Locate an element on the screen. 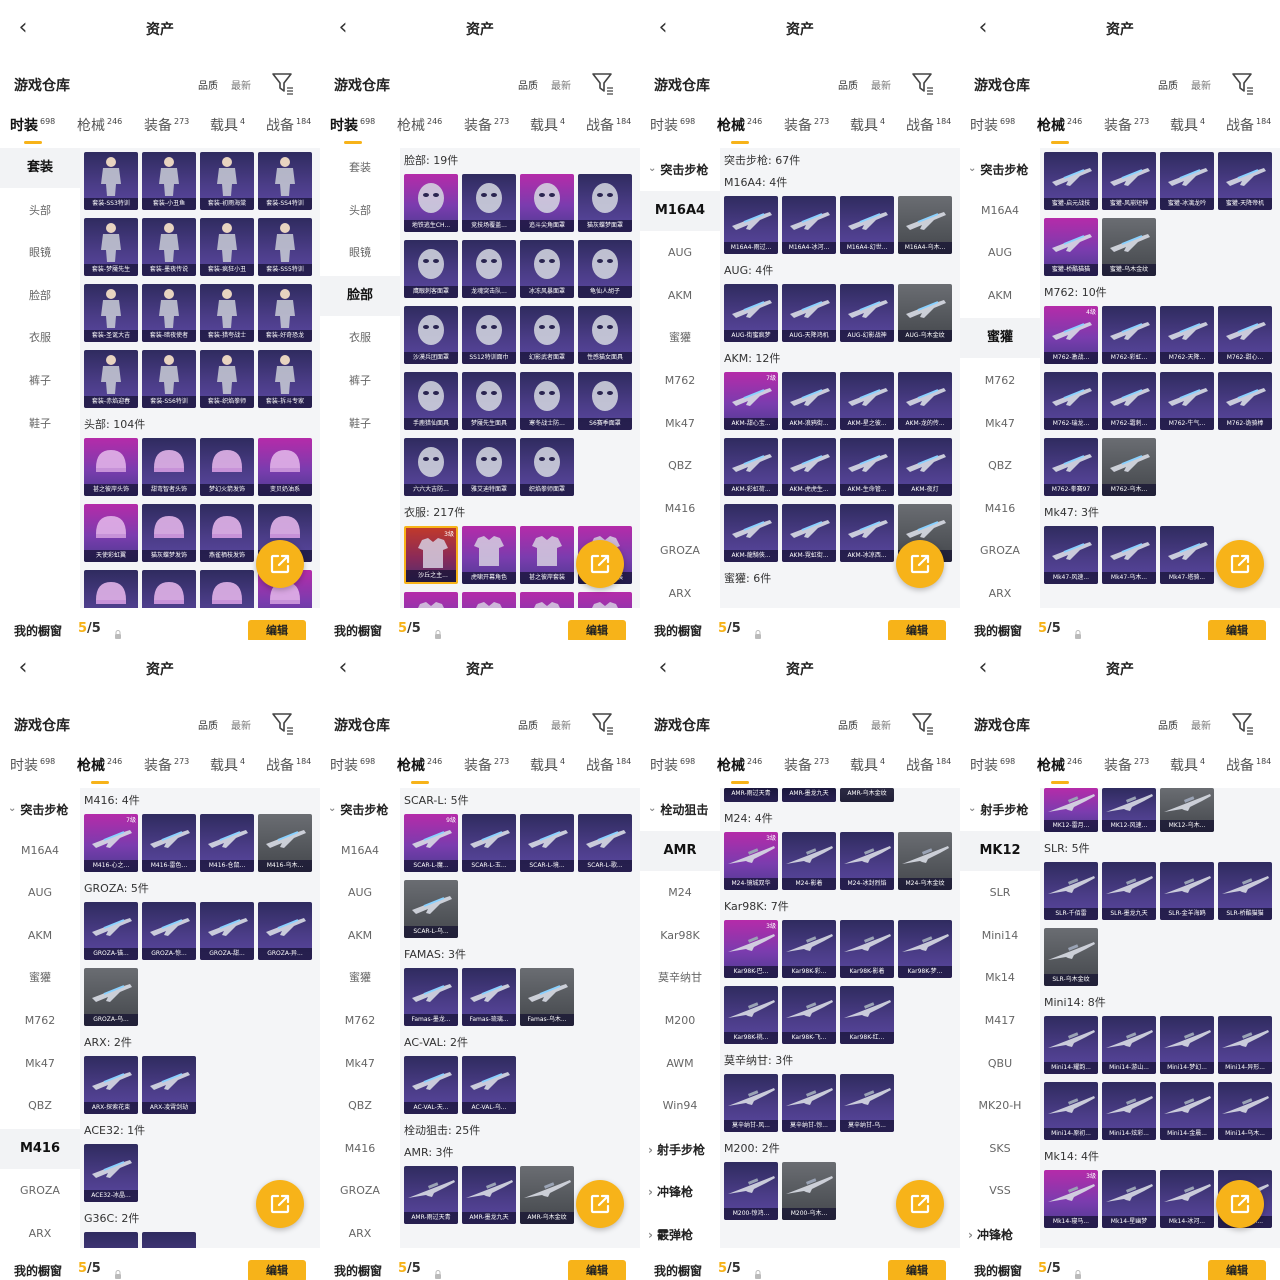  item-card: 甜弯智者头饰 is located at coordinates (169, 467).